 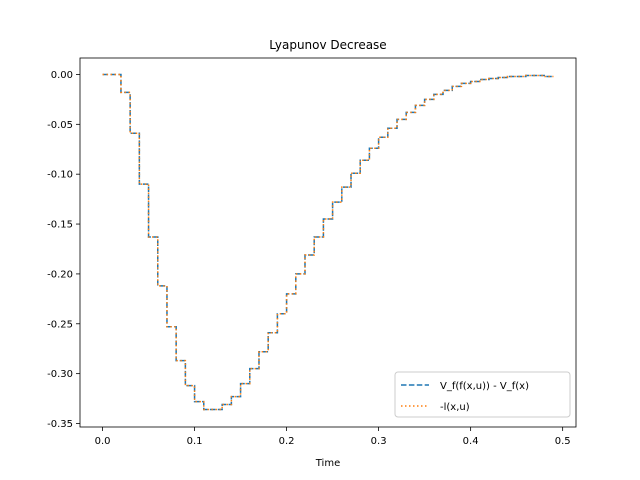 What do you see at coordinates (60, 424) in the screenshot?
I see `y-tick-label: -0.35` at bounding box center [60, 424].